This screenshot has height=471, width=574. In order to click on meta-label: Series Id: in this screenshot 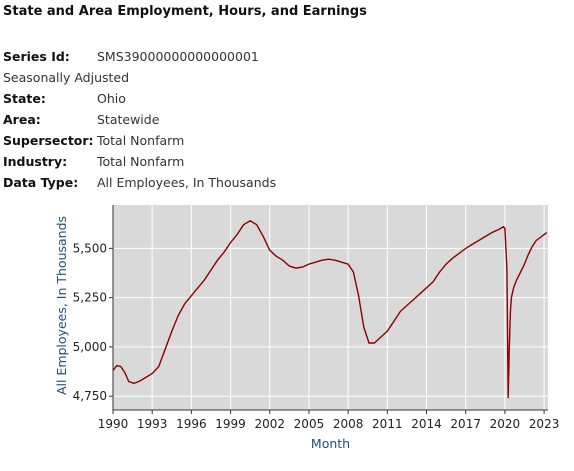, I will do `click(36, 56)`.